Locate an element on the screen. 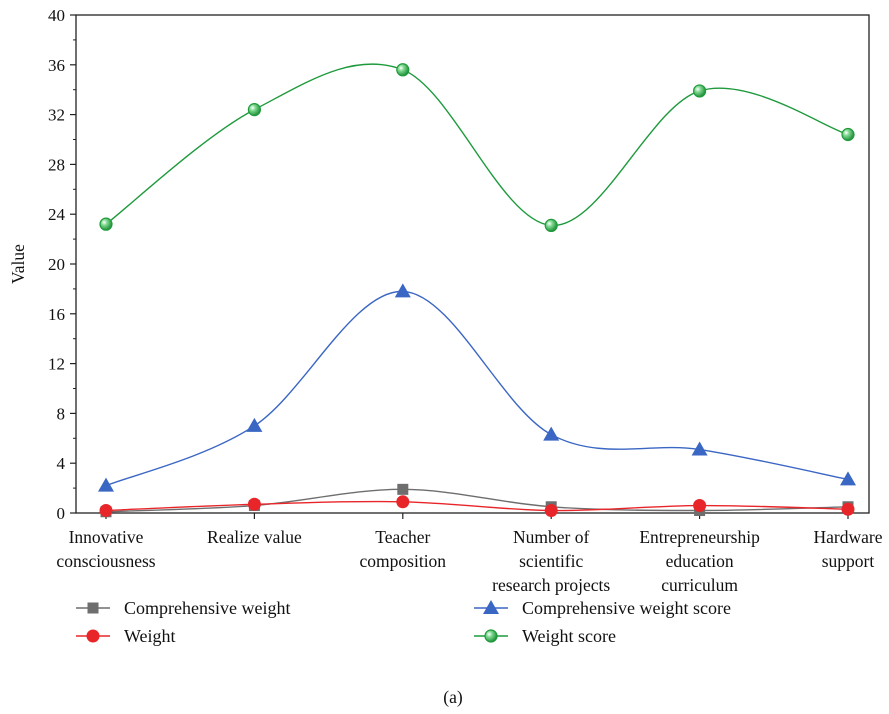  y-tick-label: 40 is located at coordinates (56, 15).